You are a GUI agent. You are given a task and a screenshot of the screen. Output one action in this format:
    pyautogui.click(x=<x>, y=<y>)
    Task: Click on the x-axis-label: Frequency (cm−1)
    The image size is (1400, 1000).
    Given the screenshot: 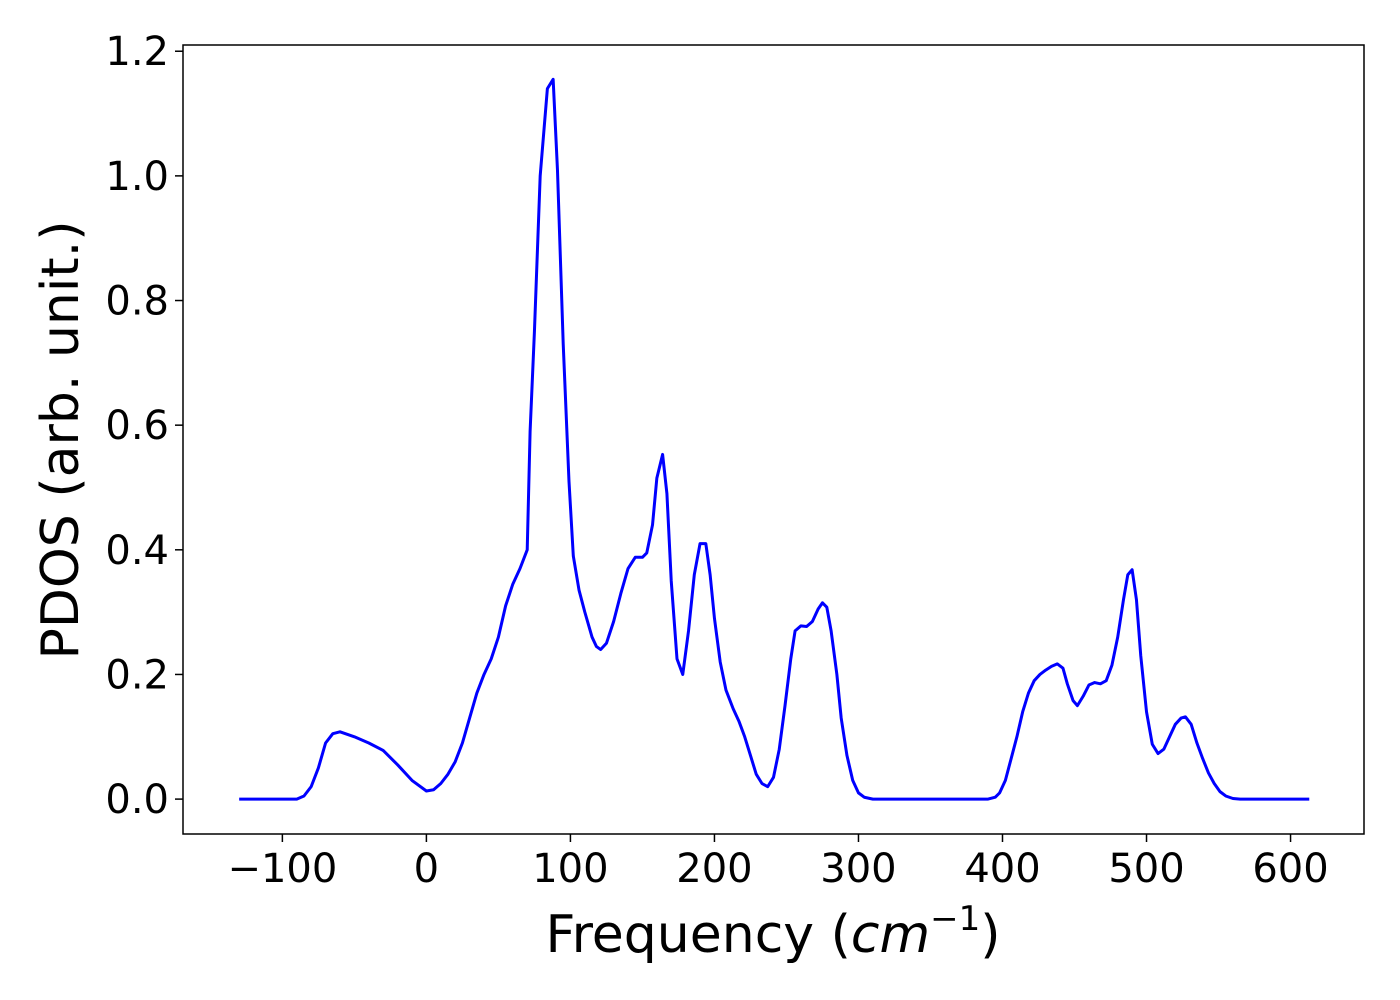 What is the action you would take?
    pyautogui.click(x=772, y=932)
    